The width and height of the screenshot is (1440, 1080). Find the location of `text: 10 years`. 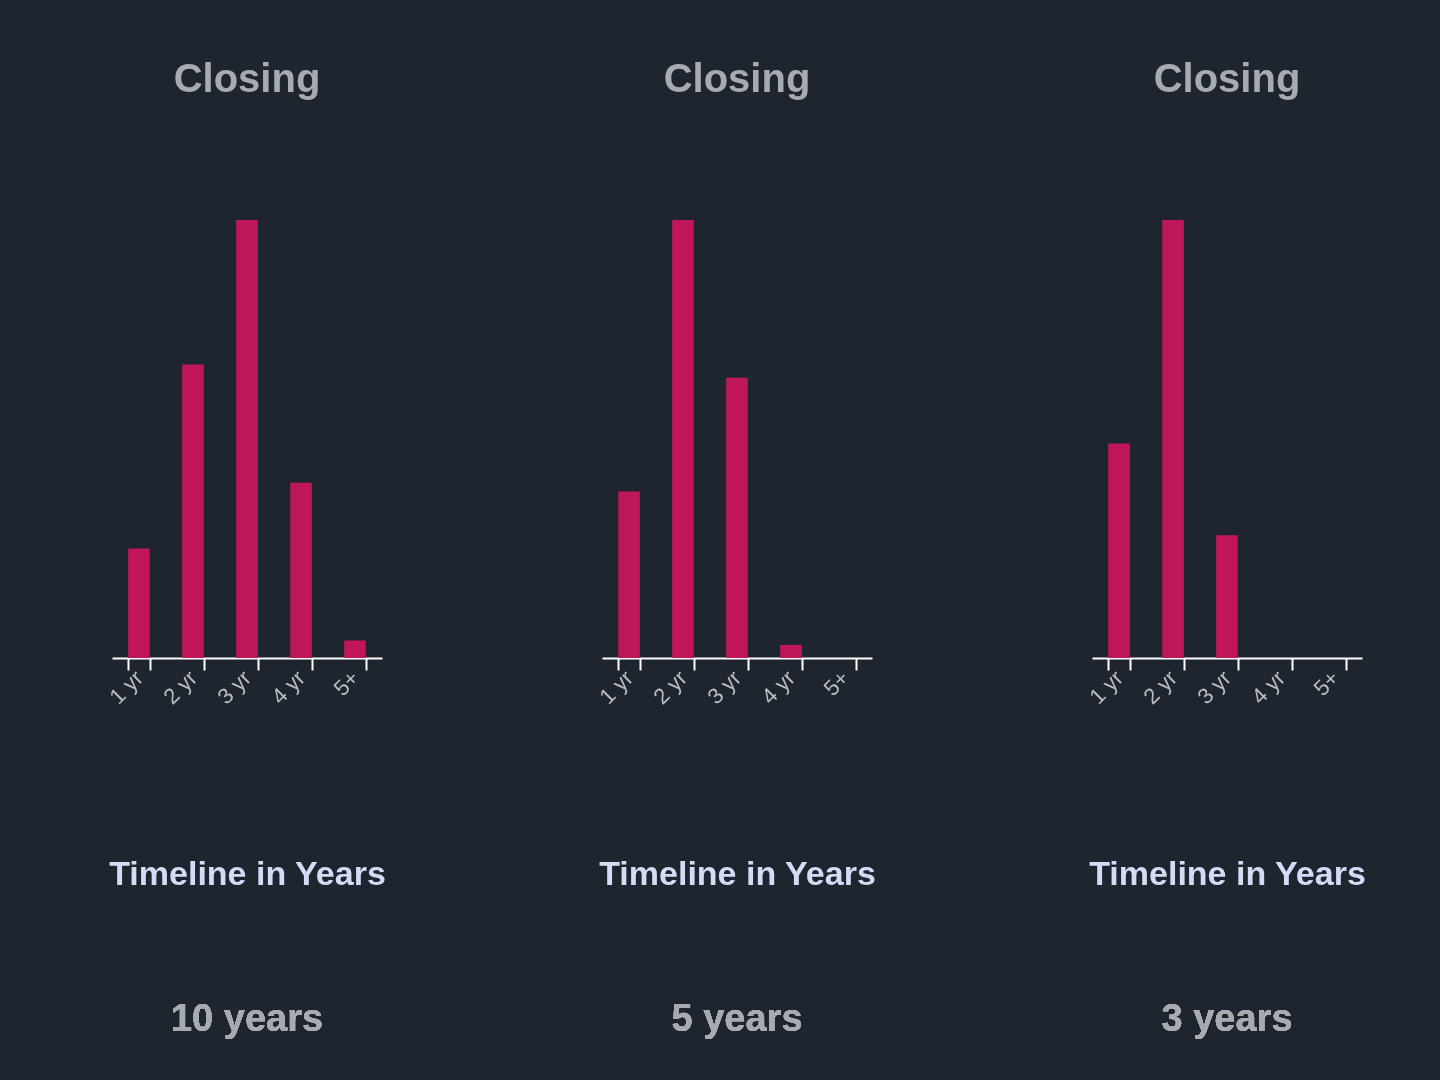

text: 10 years is located at coordinates (247, 1018).